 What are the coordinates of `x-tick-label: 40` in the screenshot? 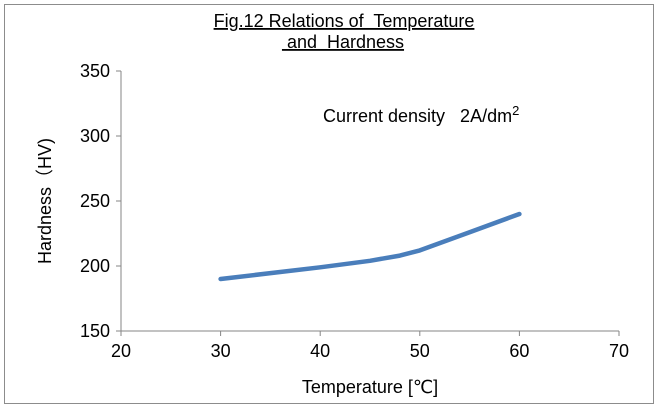 It's located at (320, 351).